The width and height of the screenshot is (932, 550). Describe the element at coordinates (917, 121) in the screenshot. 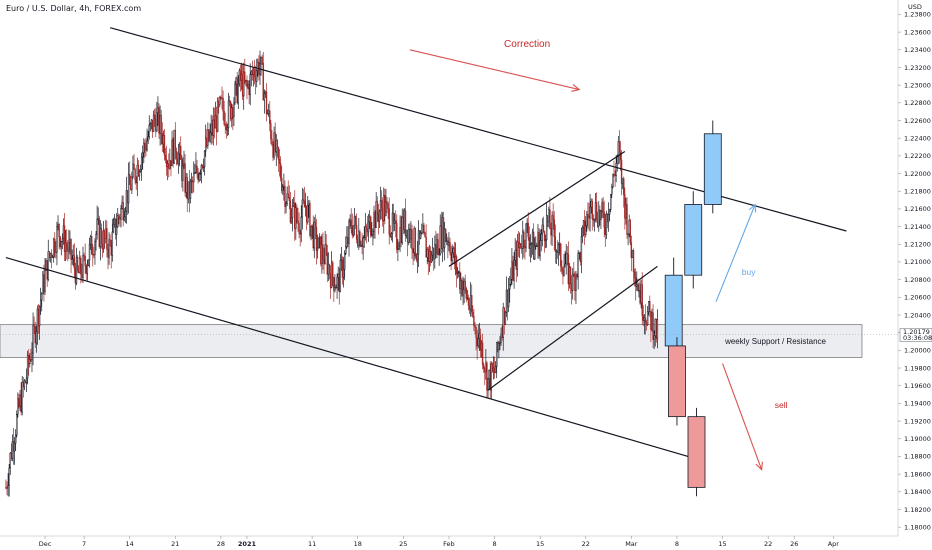

I see `y-tick-label: 1.22600` at that location.